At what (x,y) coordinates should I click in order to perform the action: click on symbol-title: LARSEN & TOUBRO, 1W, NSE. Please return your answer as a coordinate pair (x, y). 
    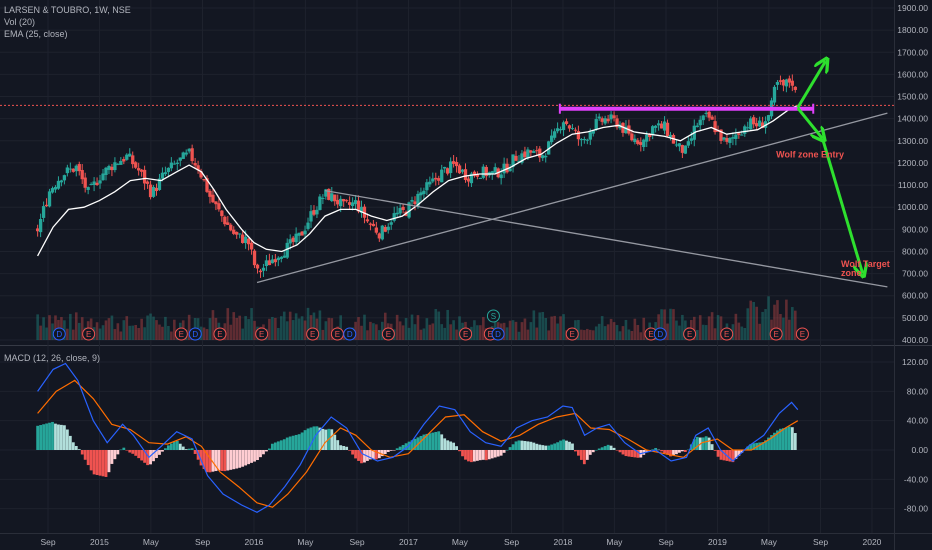
    Looking at the image, I should click on (67, 10).